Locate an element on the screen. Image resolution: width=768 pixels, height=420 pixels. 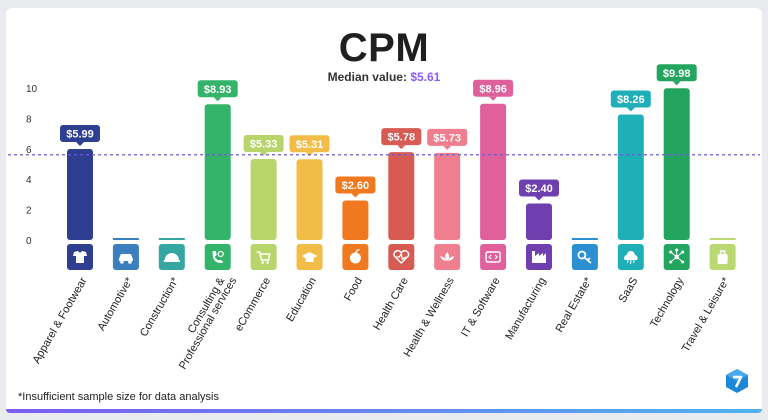
category-label: SaaS is located at coordinates (629, 290).